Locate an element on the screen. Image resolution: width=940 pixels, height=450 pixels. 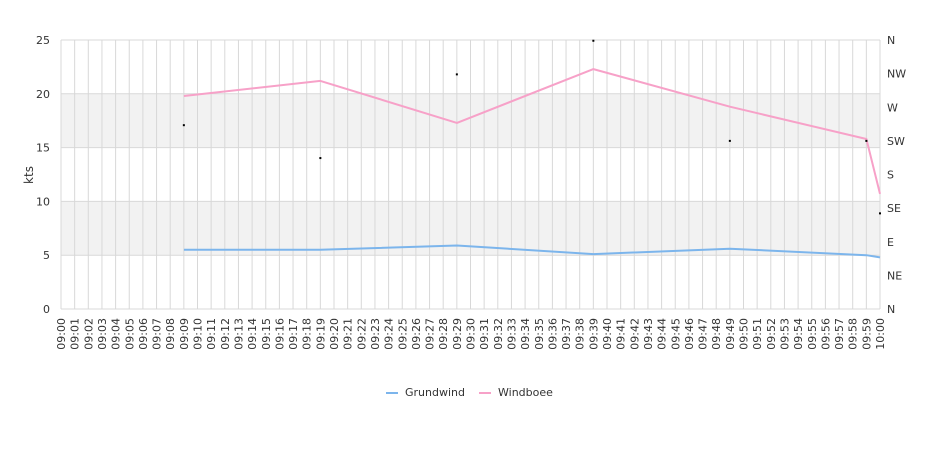
y2-tick-label: SE is located at coordinates (894, 208).